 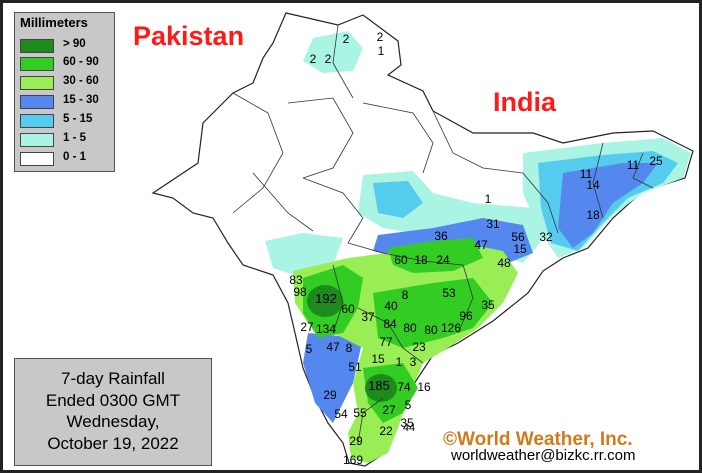 I want to click on station-value: 23, so click(x=419, y=347).